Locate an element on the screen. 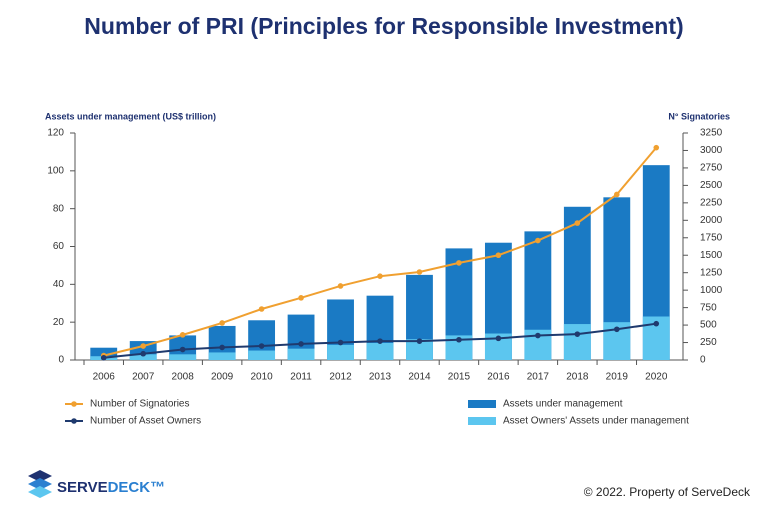 Image resolution: width=769 pixels, height=513 pixels. y2-tick-label: 1500 is located at coordinates (711, 255).